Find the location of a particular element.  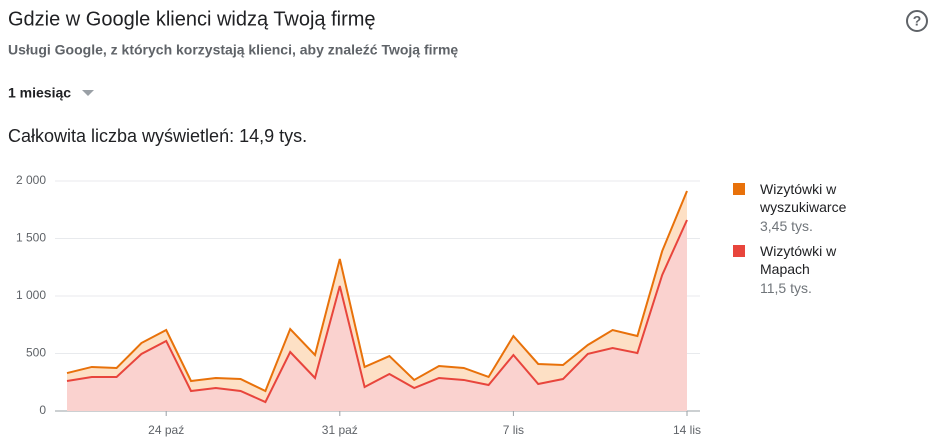

help-icon: ? is located at coordinates (917, 21).